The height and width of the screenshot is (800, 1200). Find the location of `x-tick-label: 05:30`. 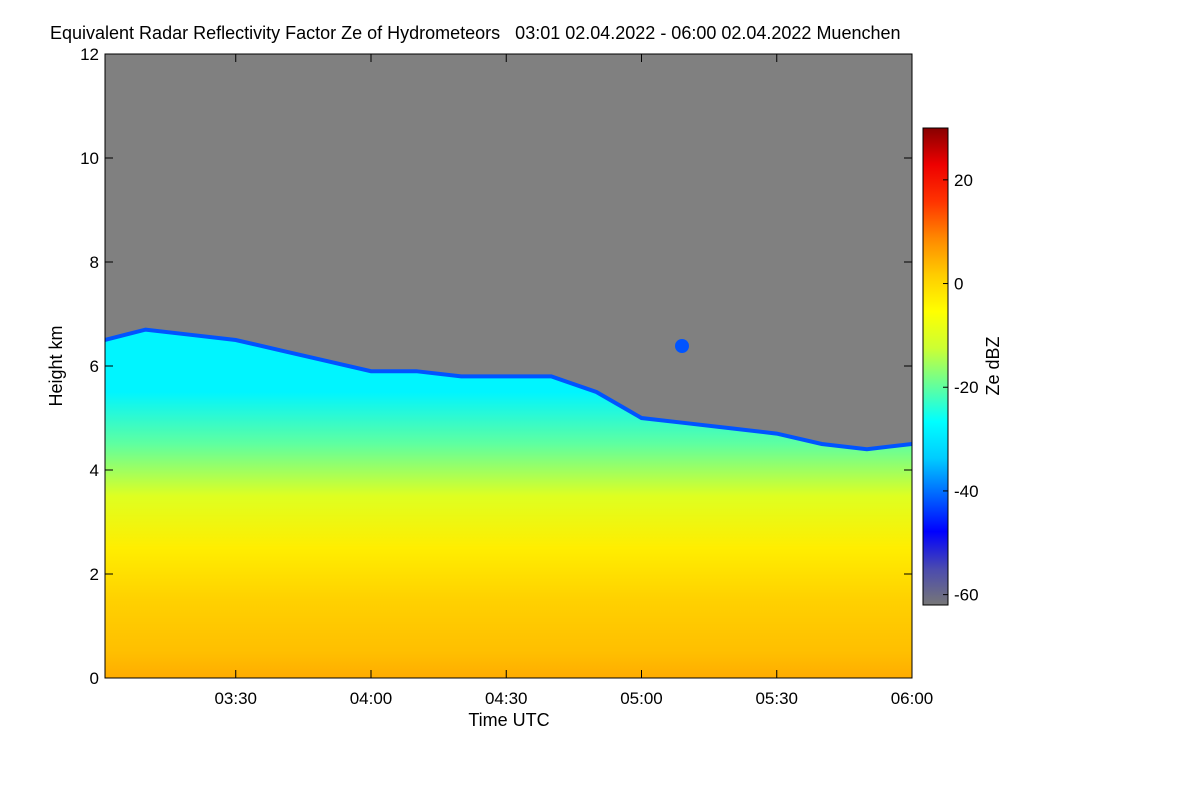

x-tick-label: 05:30 is located at coordinates (776, 698).